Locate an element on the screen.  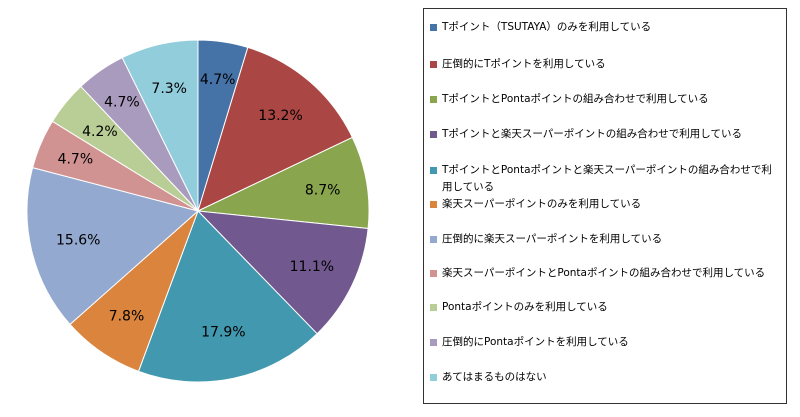
legend-item: 楽天スーパーポイントとPontaポイントの組み合わせで利用している is located at coordinates (606, 273).